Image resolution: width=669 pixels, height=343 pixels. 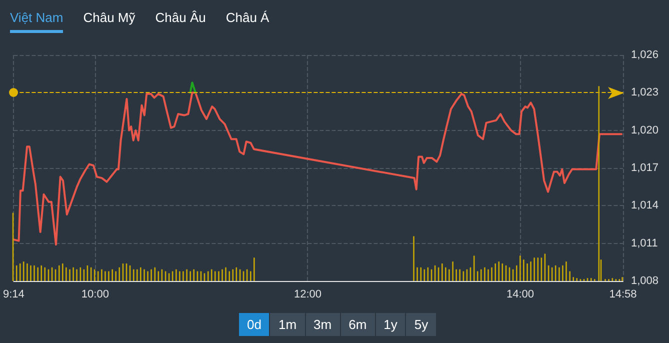 What do you see at coordinates (248, 18) in the screenshot?
I see `text: Châu Á` at bounding box center [248, 18].